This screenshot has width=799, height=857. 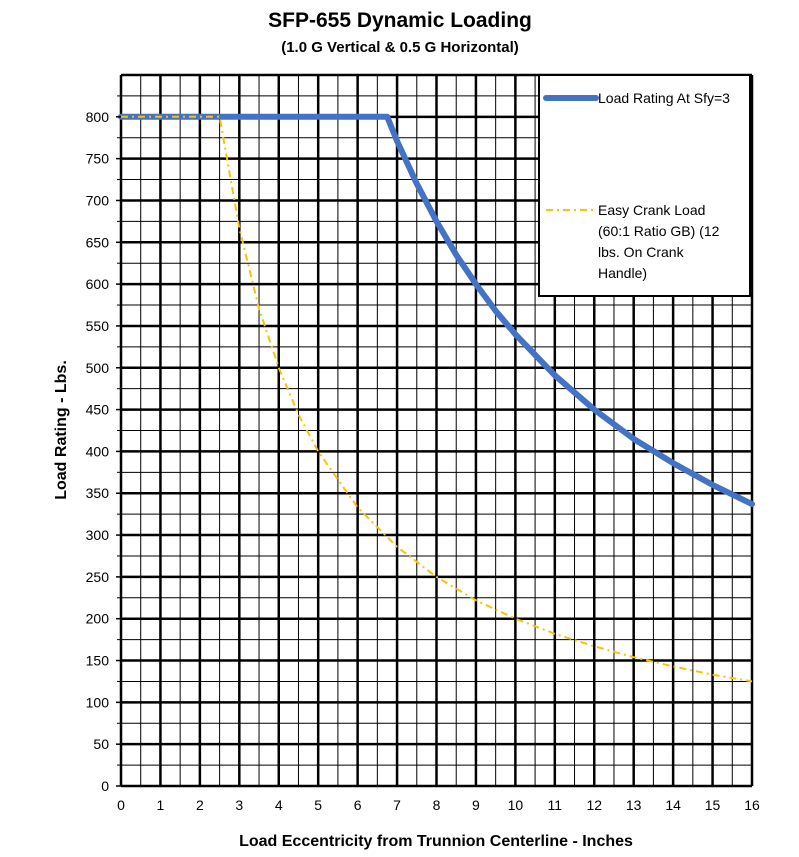 What do you see at coordinates (98, 284) in the screenshot?
I see `y-tick-label: 600` at bounding box center [98, 284].